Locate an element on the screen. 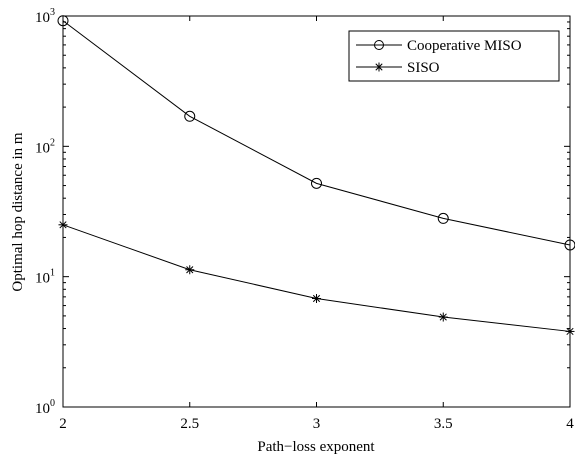 This screenshot has height=458, width=575. legend-marker-asterisk is located at coordinates (379, 67).